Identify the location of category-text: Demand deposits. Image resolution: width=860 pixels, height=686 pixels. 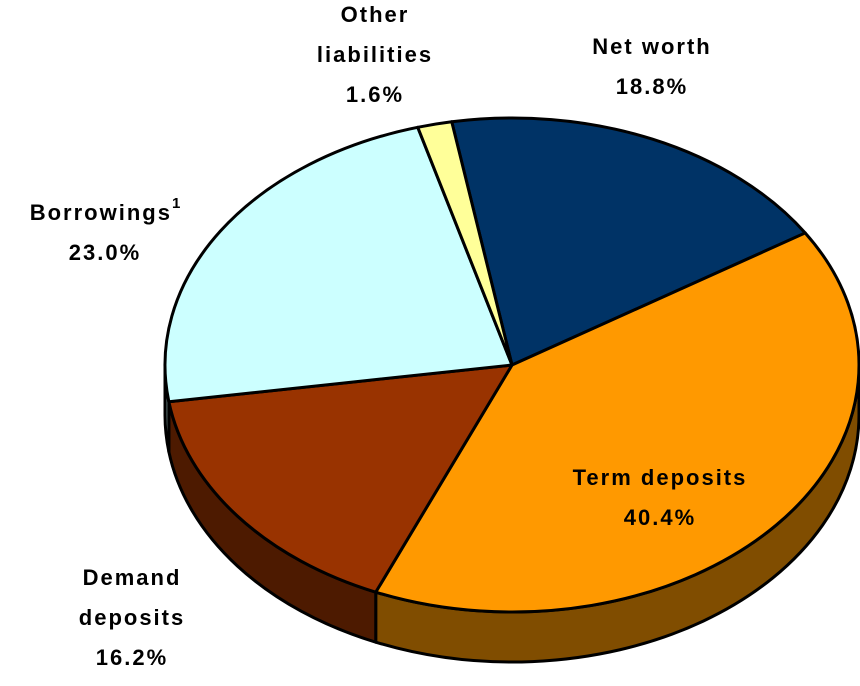
(132, 597).